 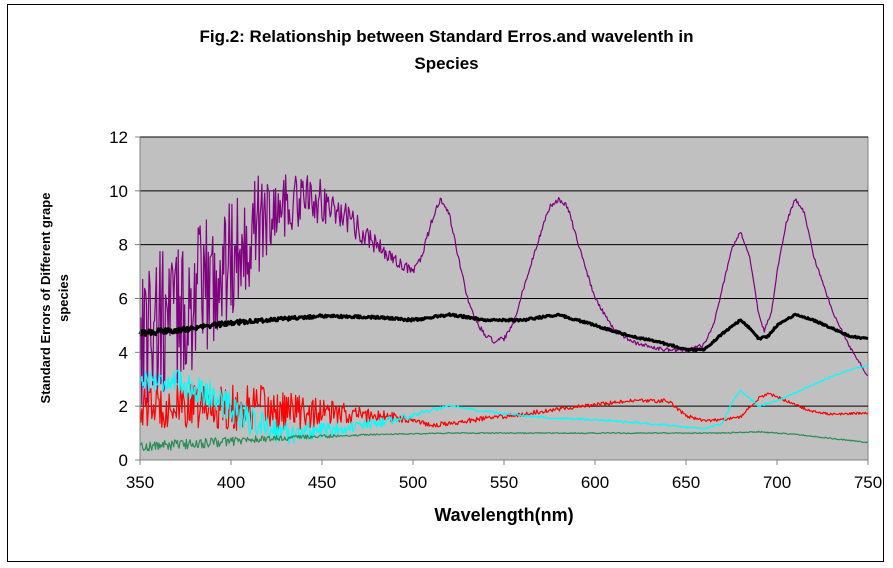 What do you see at coordinates (123, 245) in the screenshot?
I see `y-tick-label-8: 8` at bounding box center [123, 245].